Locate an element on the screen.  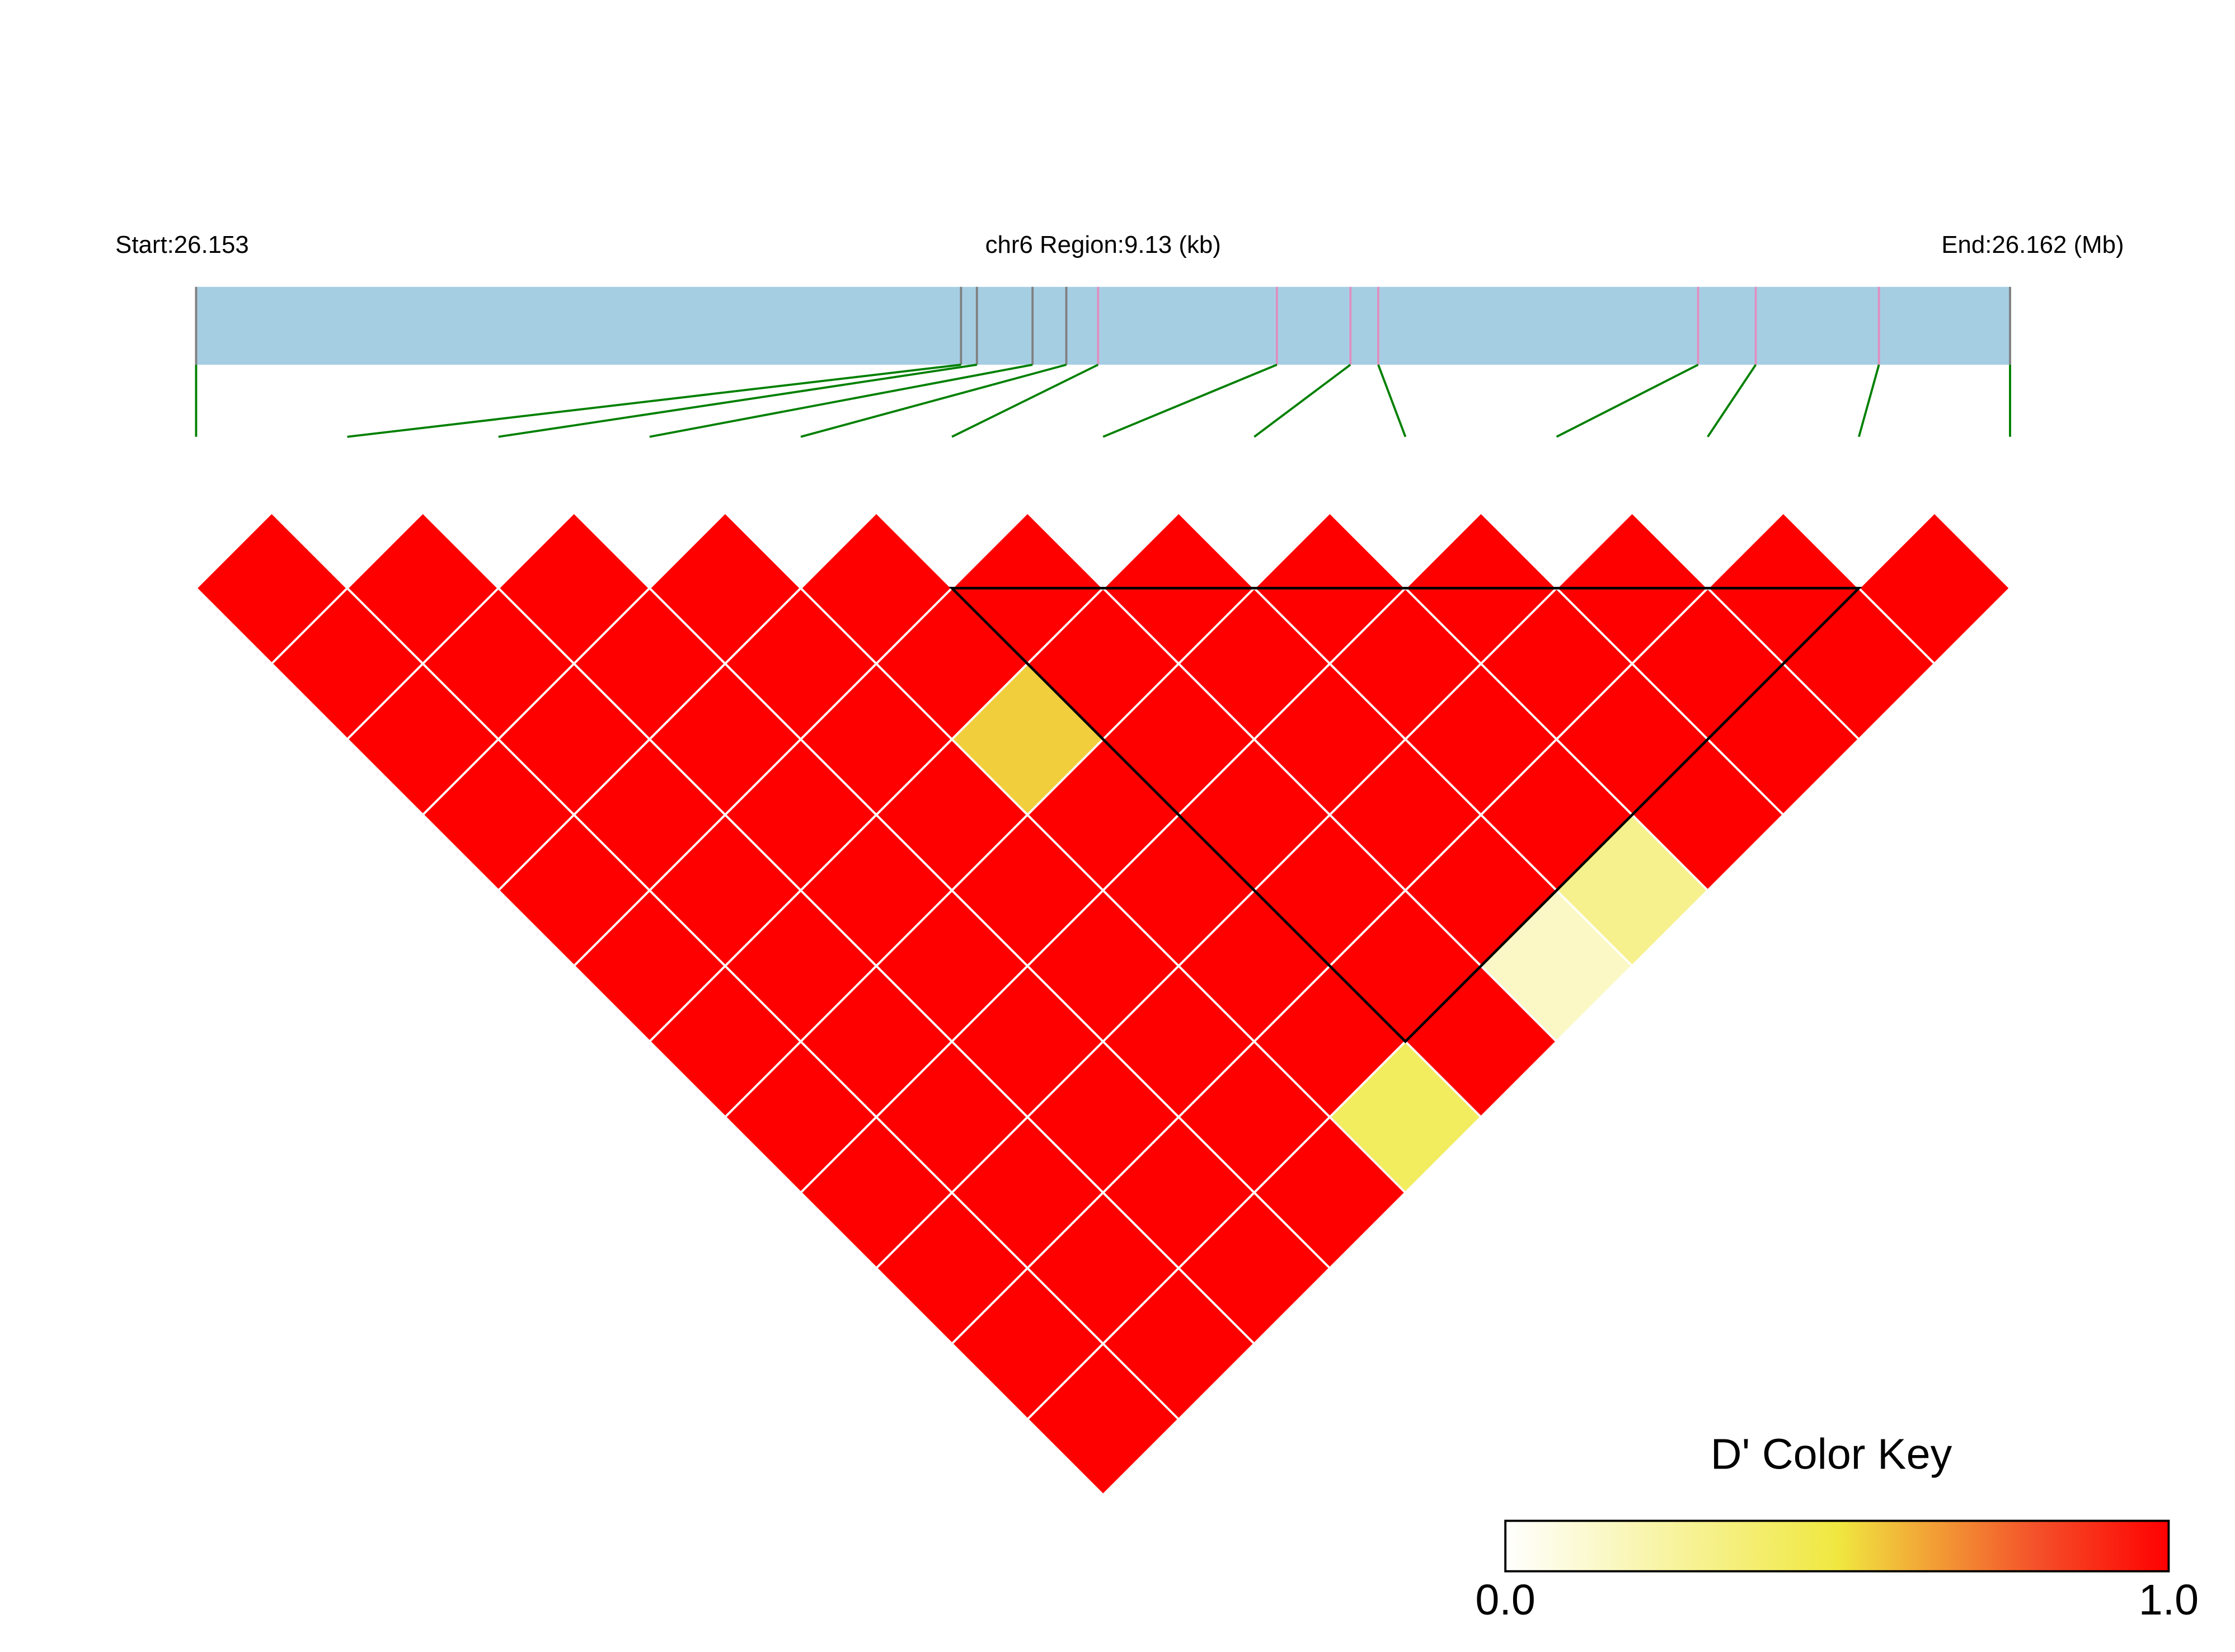
end-label: End:26.162 (Mb) is located at coordinates (2032, 245).